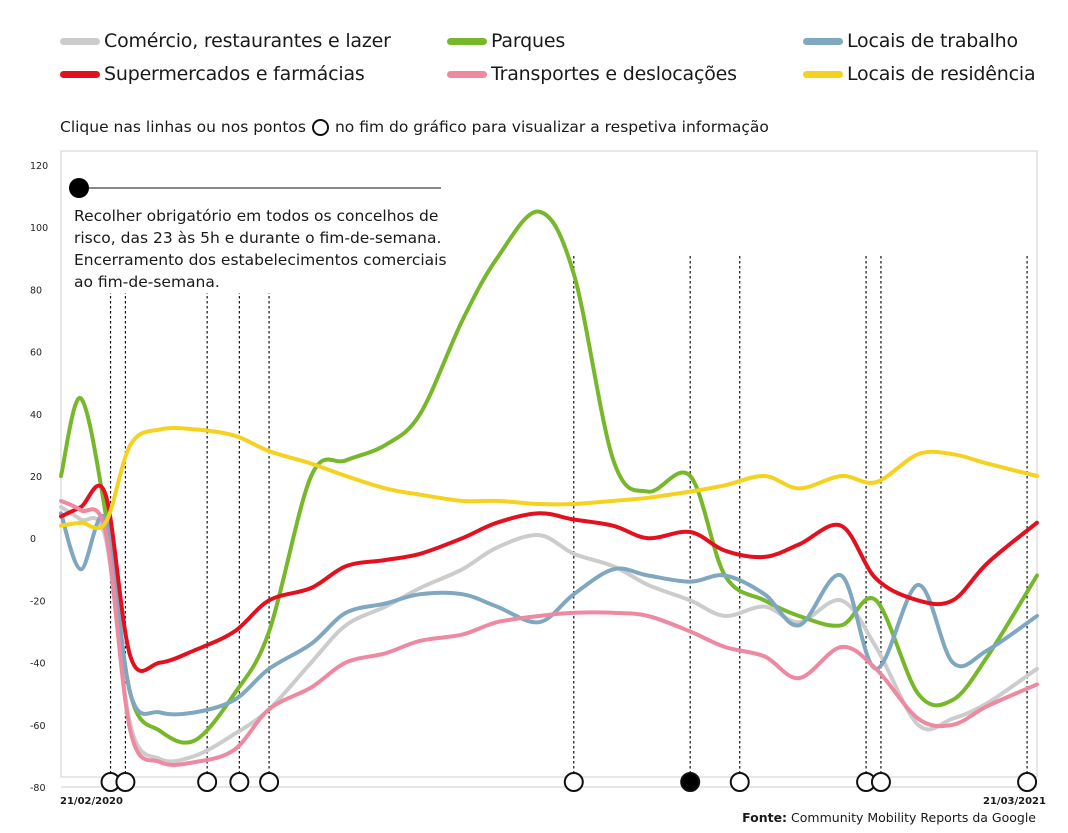  I want to click on marker-ring-icon, so click(320, 127).